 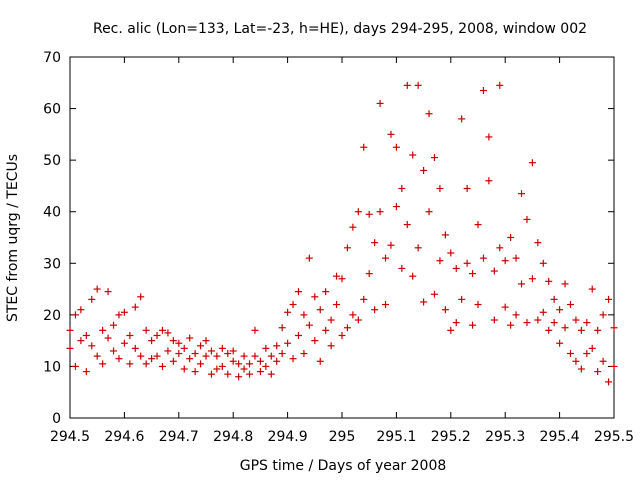 What do you see at coordinates (13, 238) in the screenshot?
I see `y-axis-label: STEC from uqrg / TECUs` at bounding box center [13, 238].